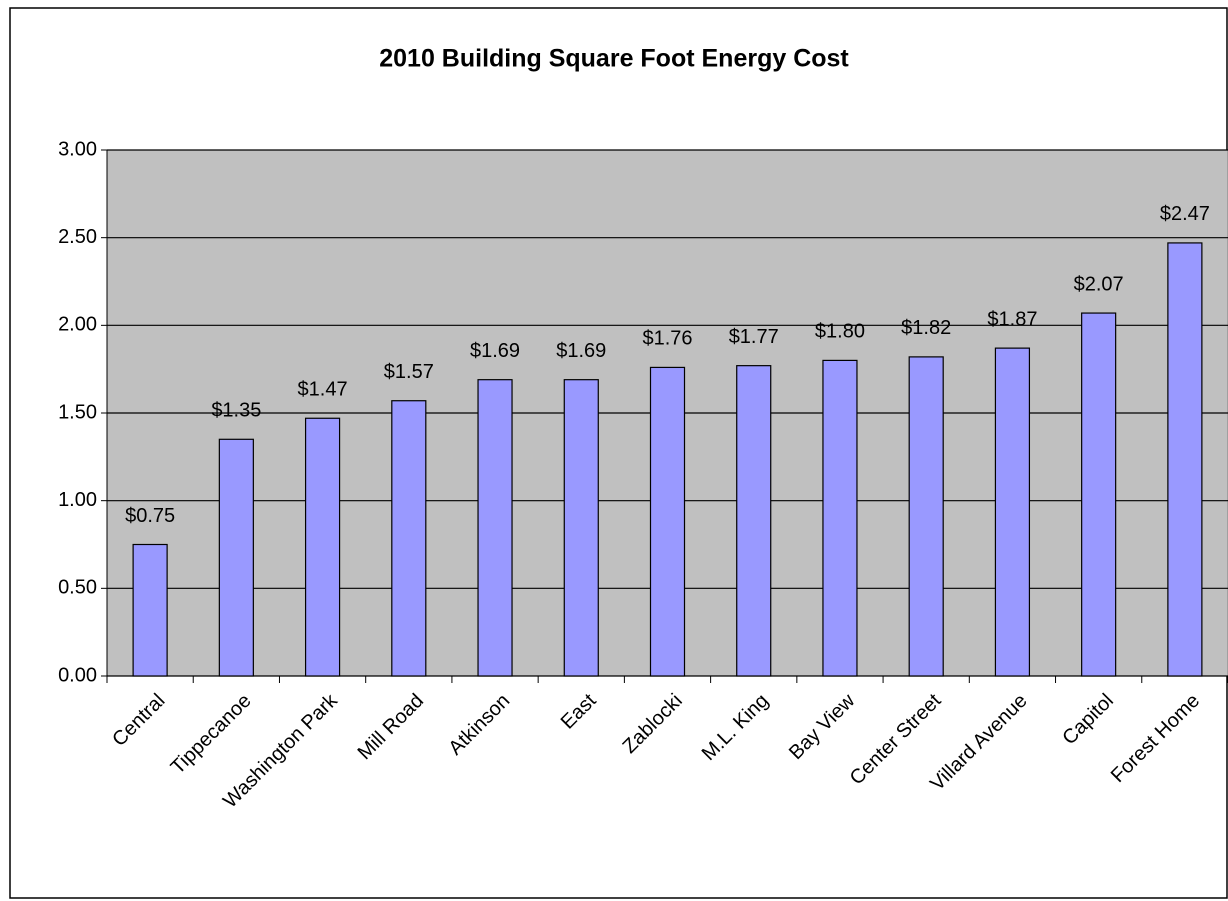 This screenshot has width=1228, height=901. Describe the element at coordinates (1185, 214) in the screenshot. I see `value-label: $2.47` at that location.